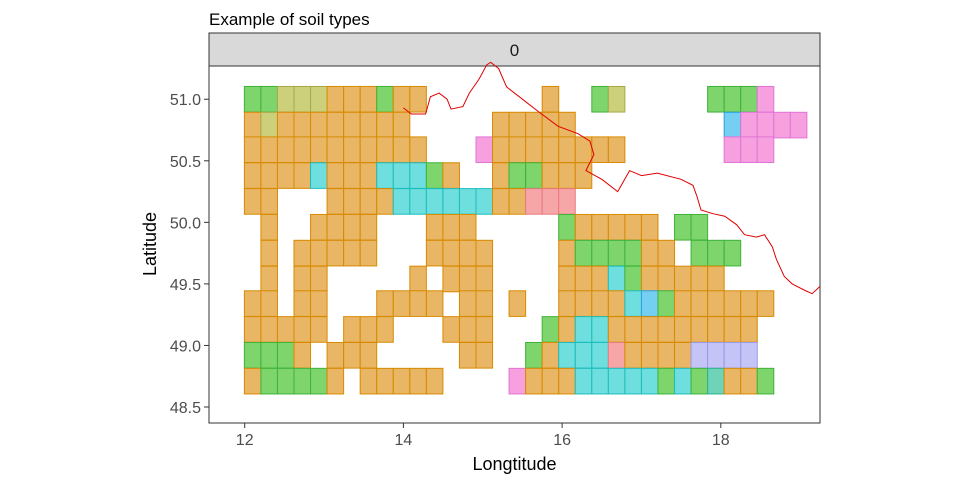 This screenshot has width=960, height=480. What do you see at coordinates (185, 100) in the screenshot?
I see `y-tick-label: 51.0` at bounding box center [185, 100].